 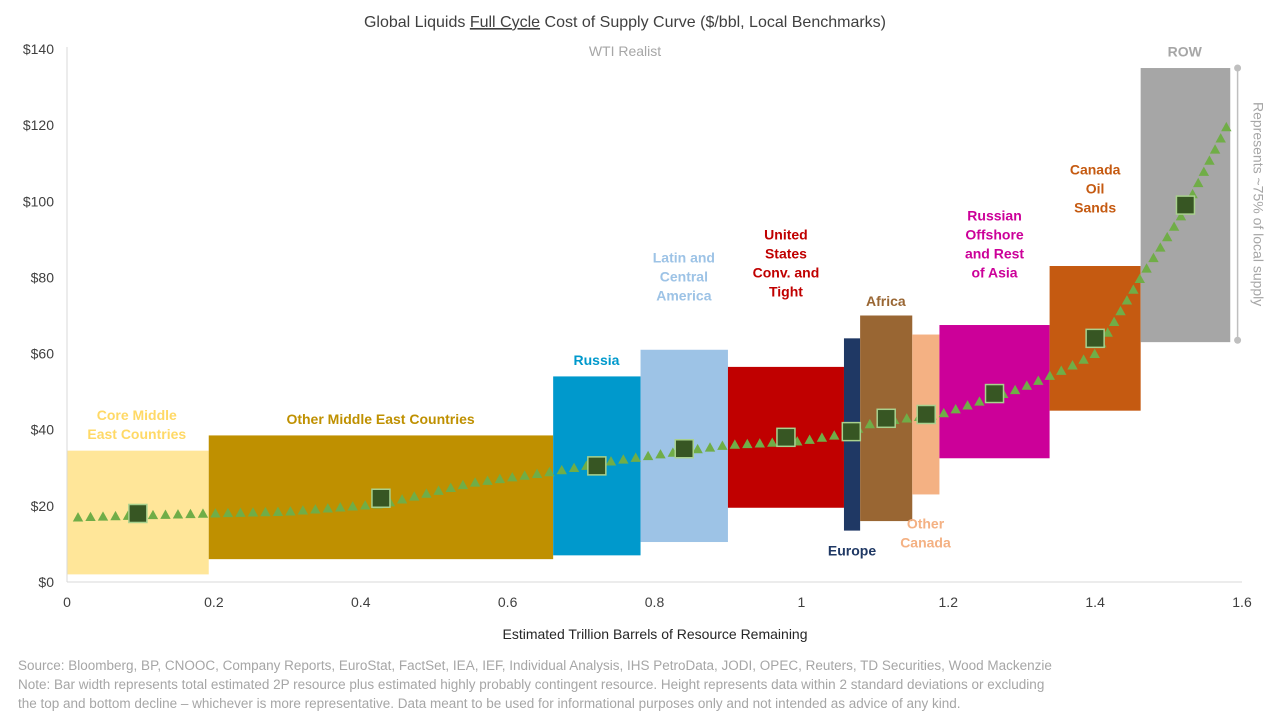 I want to click on label-europe: Europe, so click(x=852, y=550).